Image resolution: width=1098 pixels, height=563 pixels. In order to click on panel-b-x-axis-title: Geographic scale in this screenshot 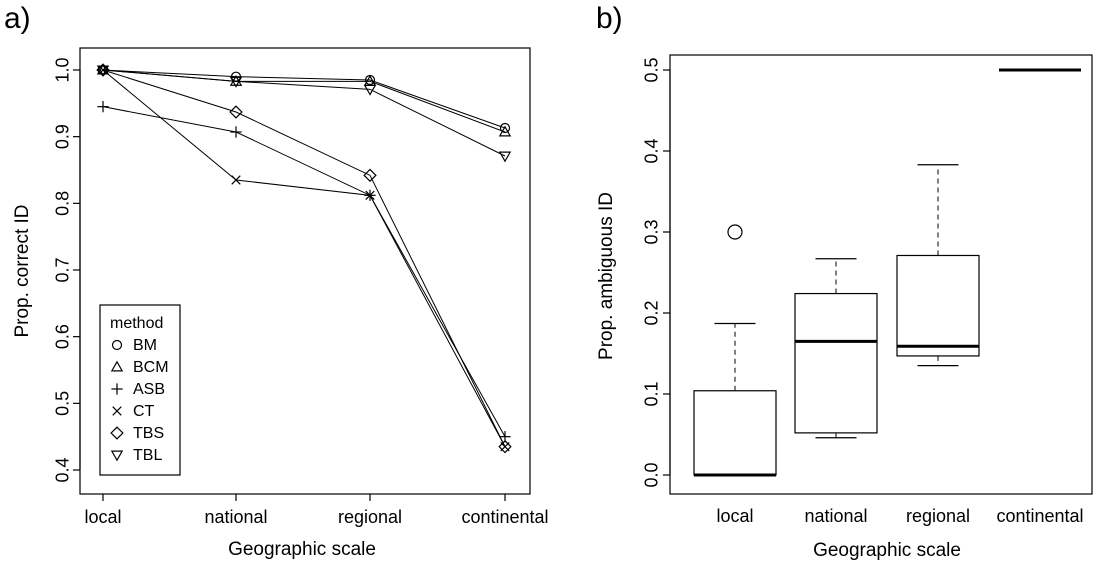, I will do `click(887, 550)`.